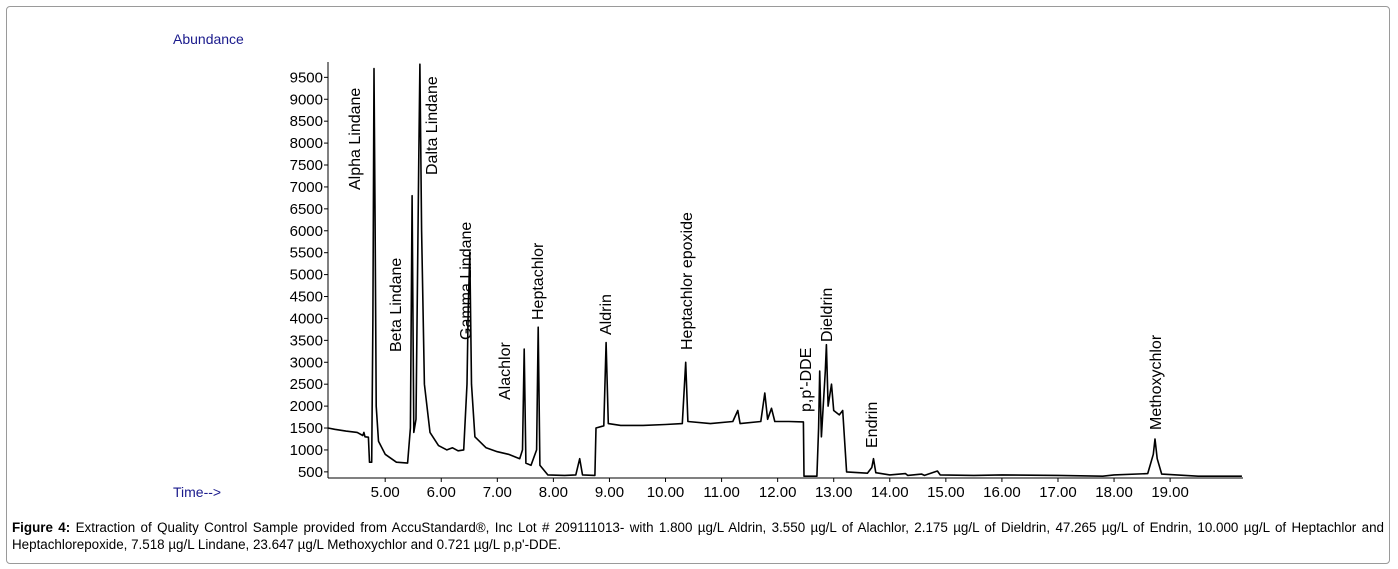  Describe the element at coordinates (310, 472) in the screenshot. I see `y-tick-label: 500` at that location.